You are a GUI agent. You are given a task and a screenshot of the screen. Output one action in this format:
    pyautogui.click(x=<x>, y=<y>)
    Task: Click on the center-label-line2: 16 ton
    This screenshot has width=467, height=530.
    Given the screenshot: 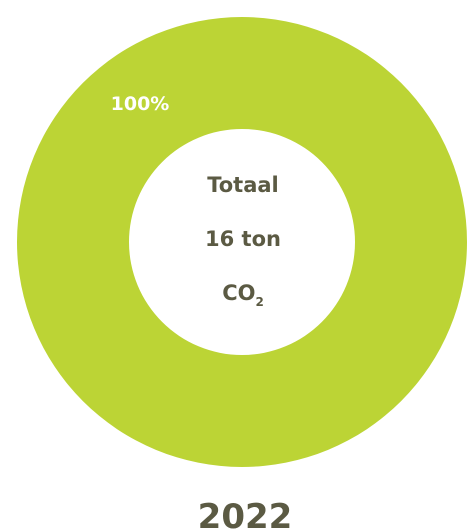 What is the action you would take?
    pyautogui.click(x=243, y=239)
    